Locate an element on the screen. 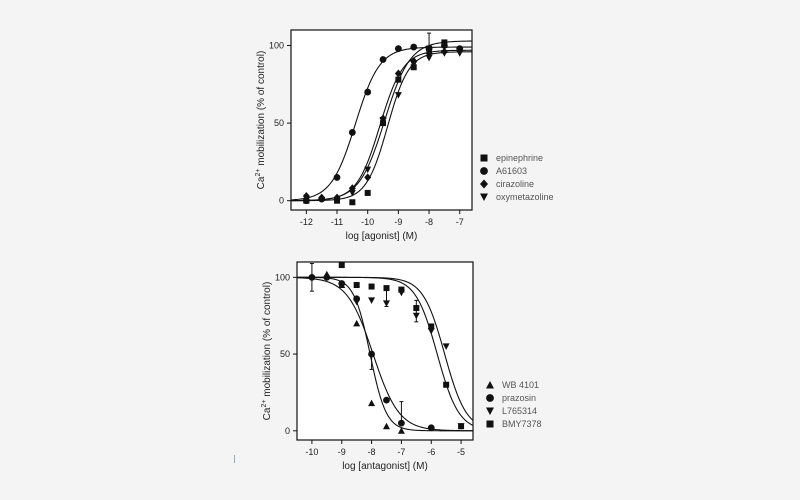 The width and height of the screenshot is (800, 500). legend-label-epinephrine: epinephrine is located at coordinates (519, 158).